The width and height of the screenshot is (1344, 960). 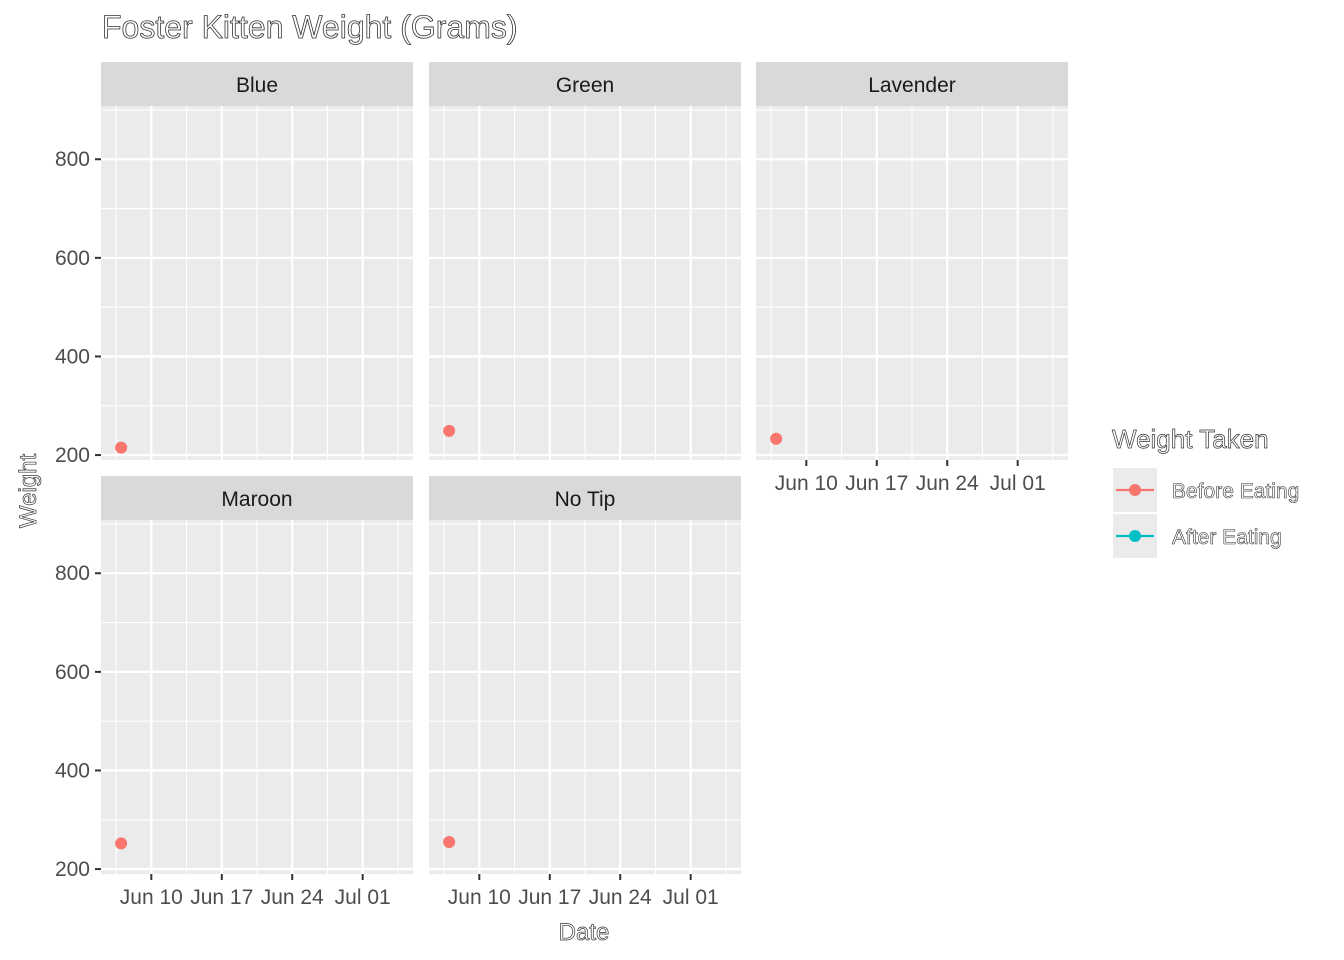 I want to click on panel-strip-label: Maroon, so click(x=256, y=499).